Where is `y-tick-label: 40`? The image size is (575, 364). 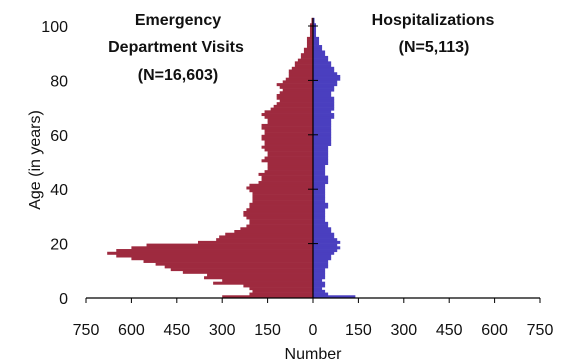
y-tick-label: 40 is located at coordinates (59, 190).